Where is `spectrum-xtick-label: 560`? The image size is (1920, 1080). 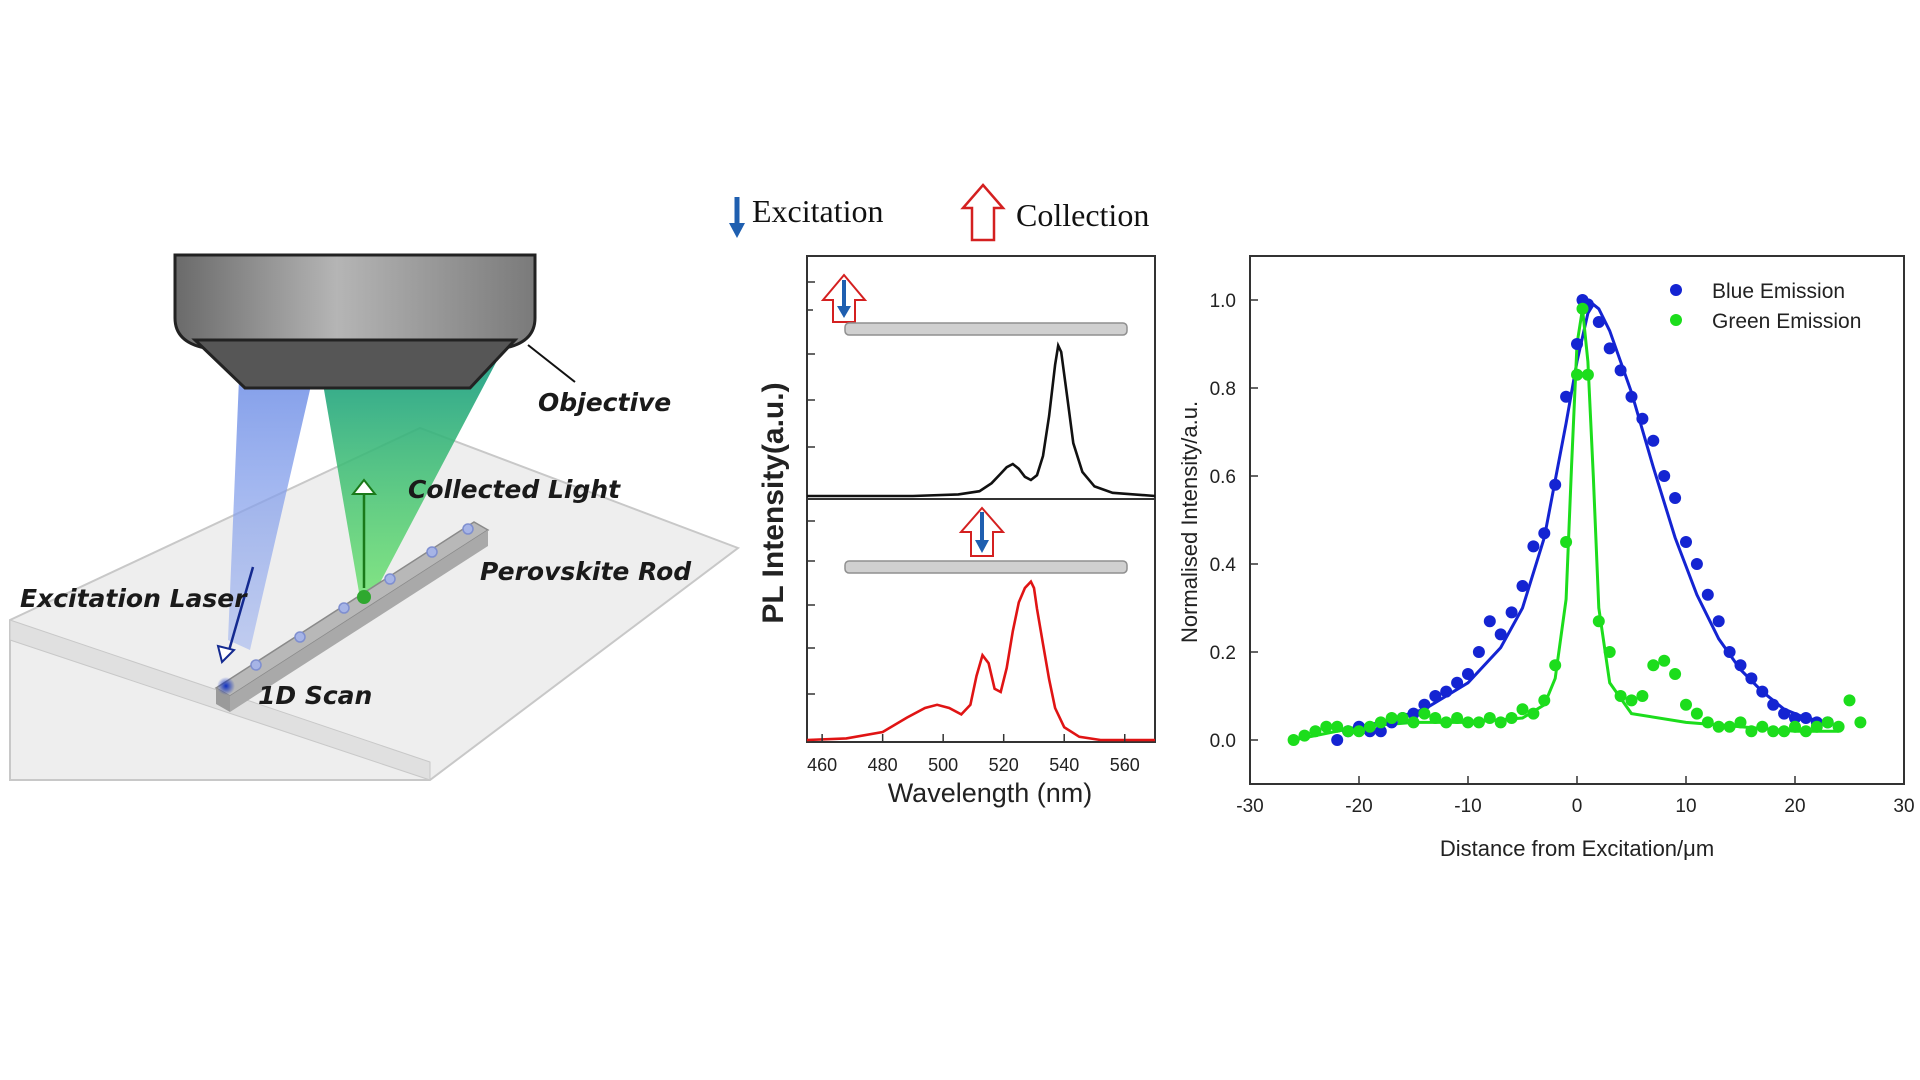
spectrum-xtick-label: 560 is located at coordinates (1125, 765).